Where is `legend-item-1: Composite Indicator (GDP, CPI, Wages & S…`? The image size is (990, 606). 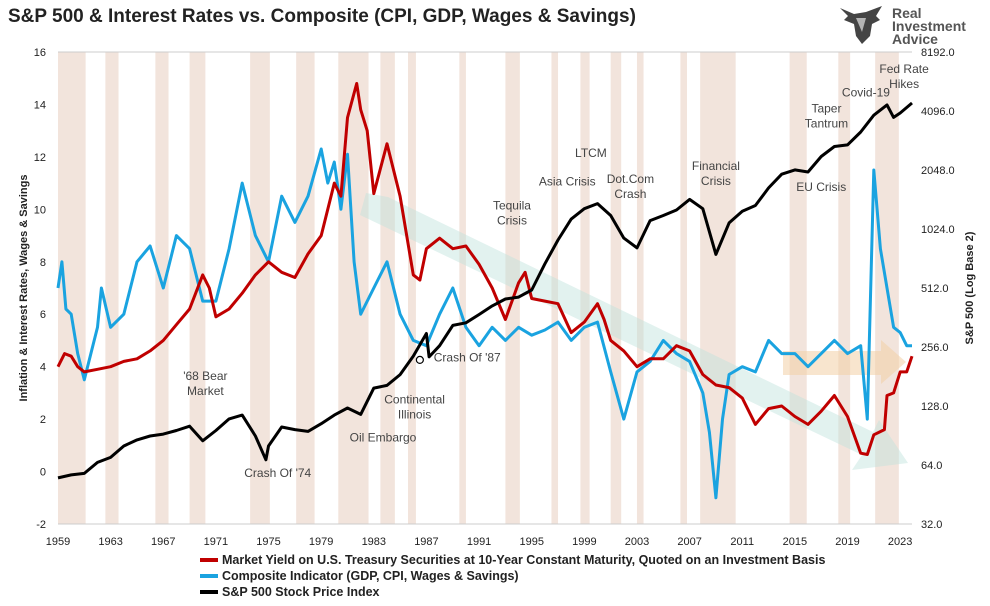 legend-item-1: Composite Indicator (GDP, CPI, Wages & S… is located at coordinates (512, 576).